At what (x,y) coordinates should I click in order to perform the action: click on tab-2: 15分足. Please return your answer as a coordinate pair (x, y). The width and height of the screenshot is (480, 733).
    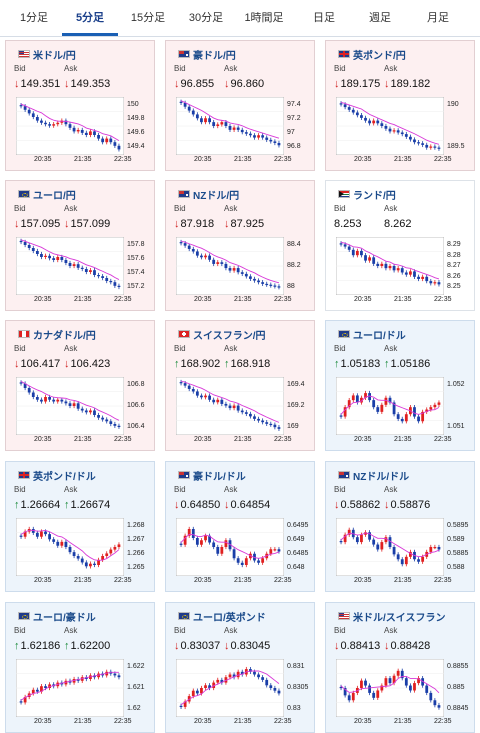
    Looking at the image, I should click on (148, 18).